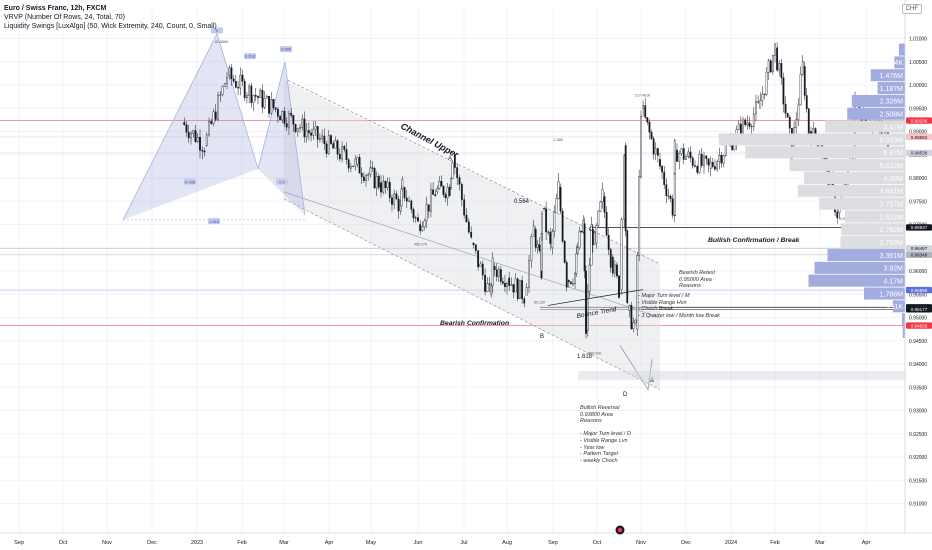  I want to click on liquidity-swing-label: 1.18M, so click(558, 140).